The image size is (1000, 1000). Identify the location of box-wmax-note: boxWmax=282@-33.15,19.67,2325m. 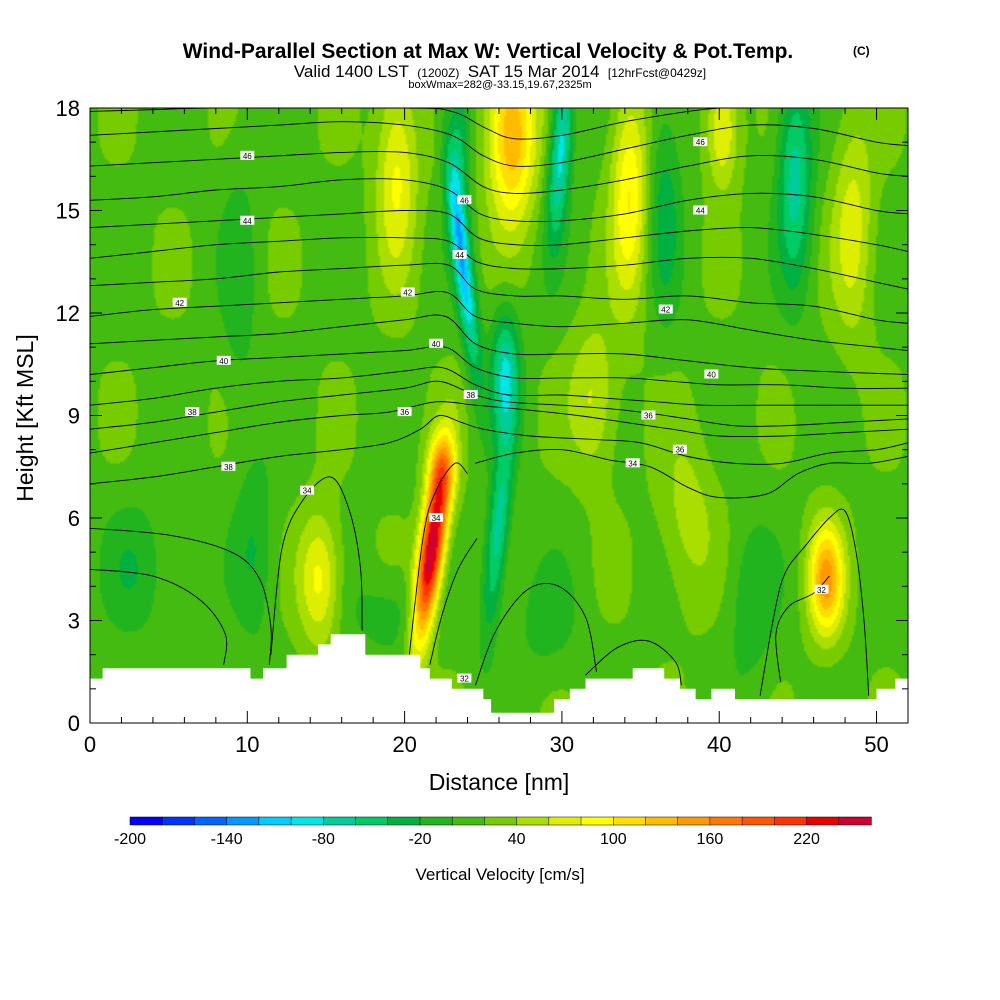
(499, 85).